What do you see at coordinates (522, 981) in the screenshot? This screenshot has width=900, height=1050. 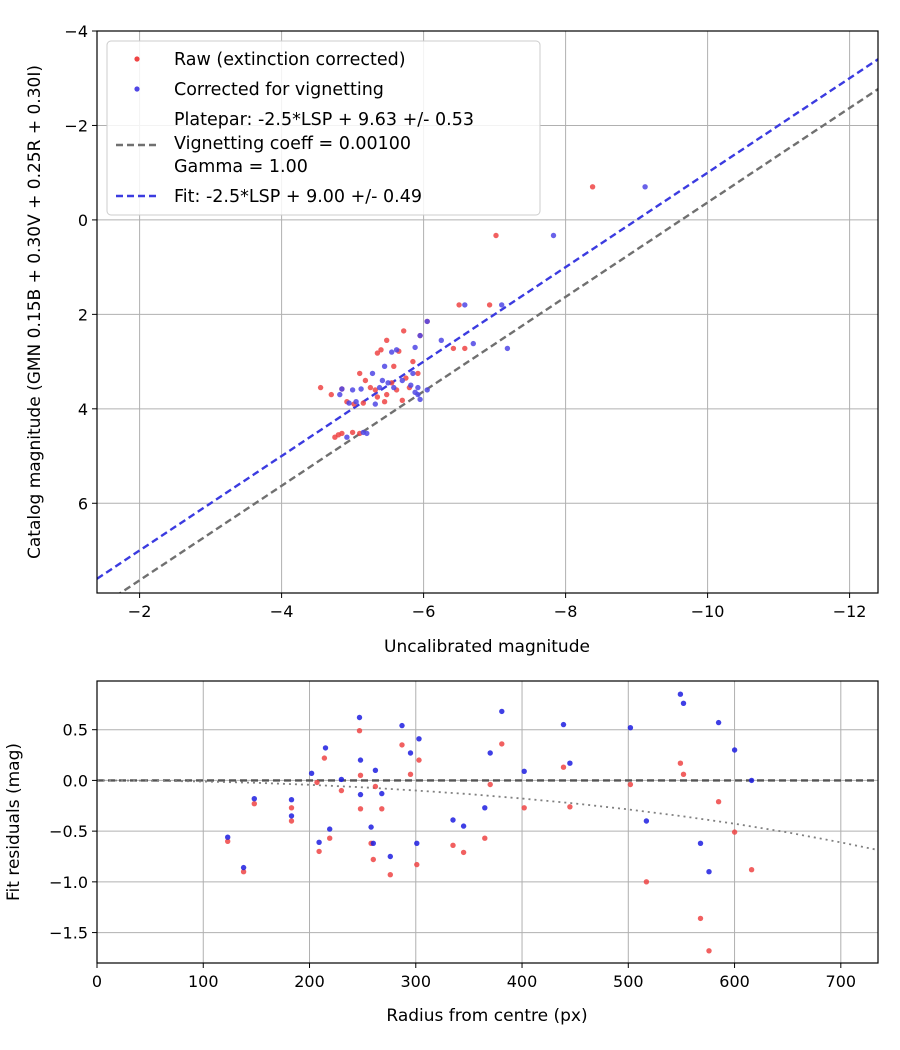 I see `bot-x-tick-label: 400` at bounding box center [522, 981].